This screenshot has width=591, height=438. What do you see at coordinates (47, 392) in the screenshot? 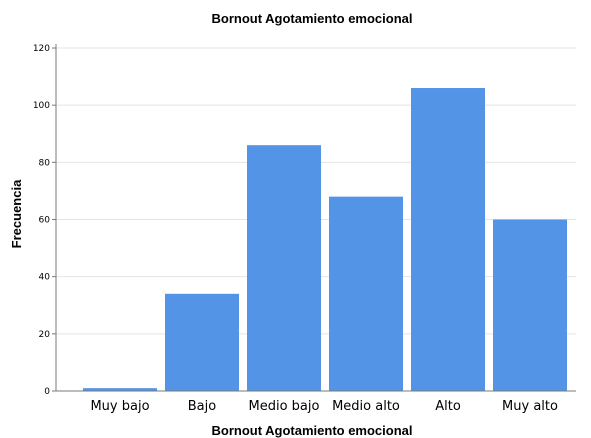
I see `y-tick-label: 0` at bounding box center [47, 392].